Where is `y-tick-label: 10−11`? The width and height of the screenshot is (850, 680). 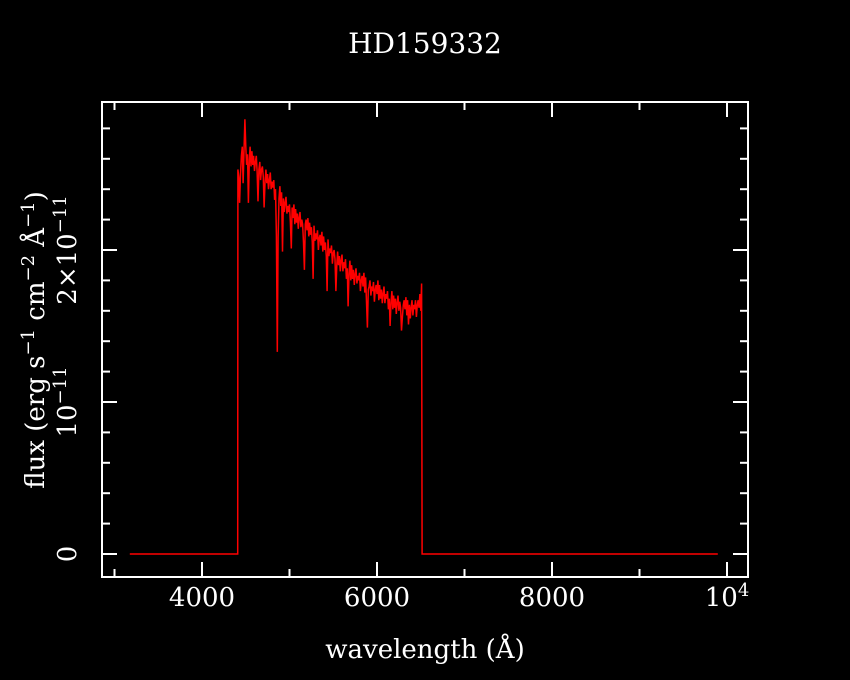
y-tick-label: 10−11 is located at coordinates (66, 401).